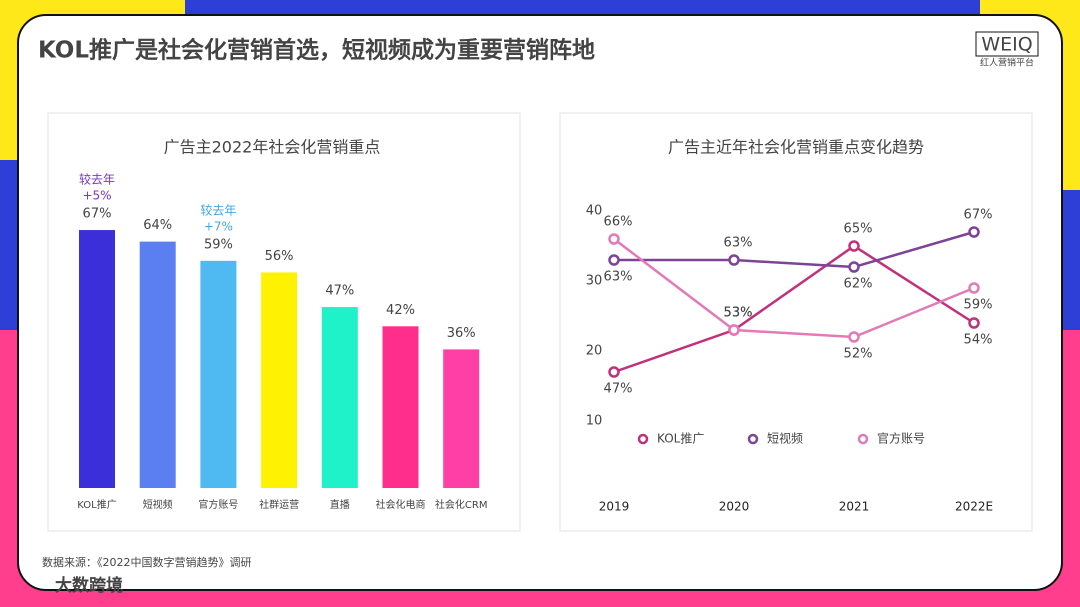 The image size is (1080, 607). I want to click on x-tick-label: 2020, so click(734, 507).